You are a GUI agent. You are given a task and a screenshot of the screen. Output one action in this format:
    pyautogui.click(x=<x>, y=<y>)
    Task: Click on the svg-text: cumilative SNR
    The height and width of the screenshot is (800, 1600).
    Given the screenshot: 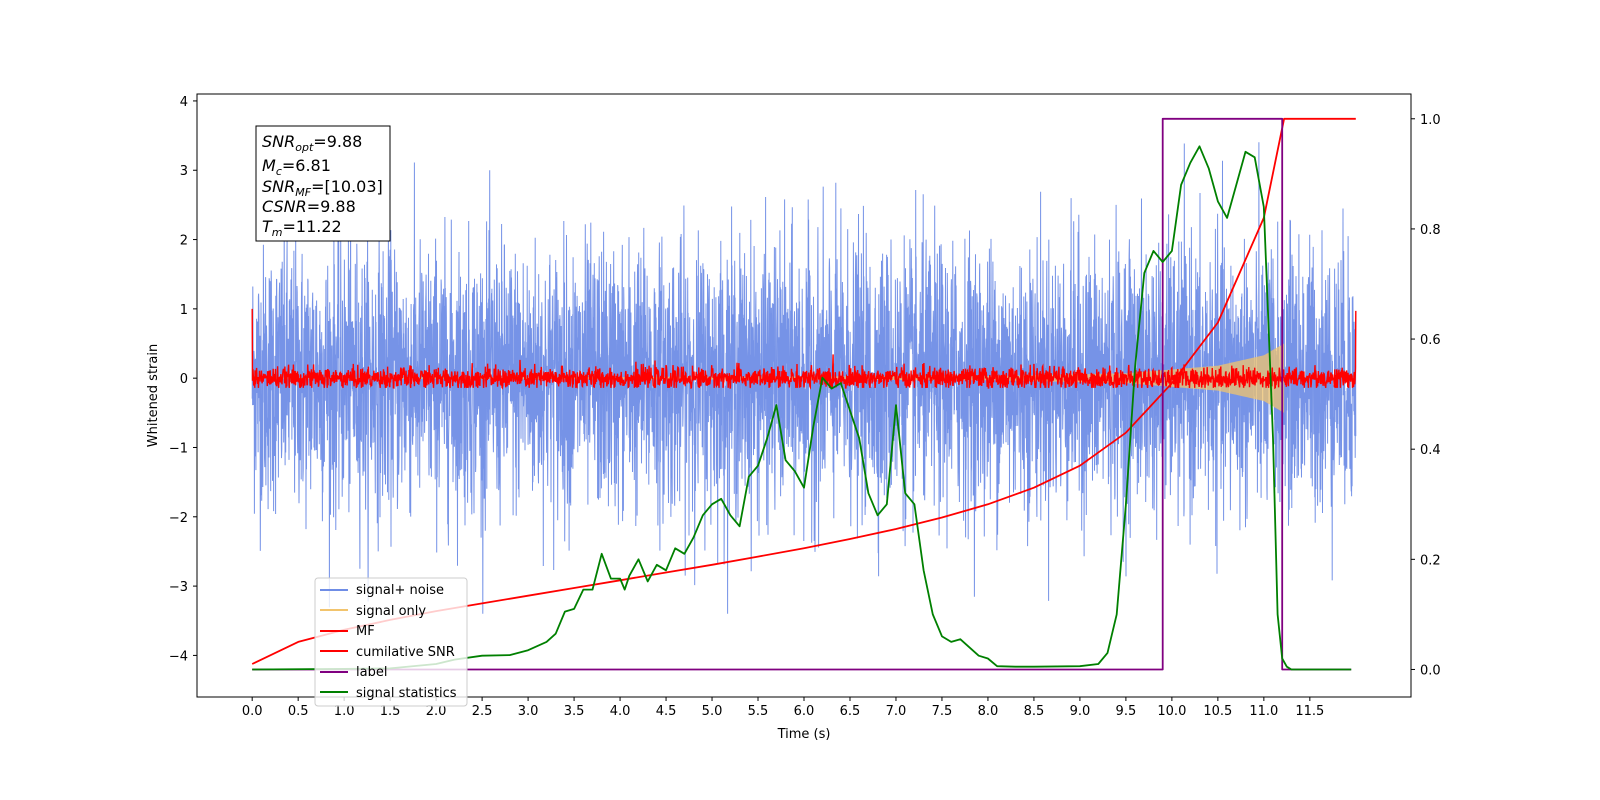 What is the action you would take?
    pyautogui.click(x=405, y=652)
    